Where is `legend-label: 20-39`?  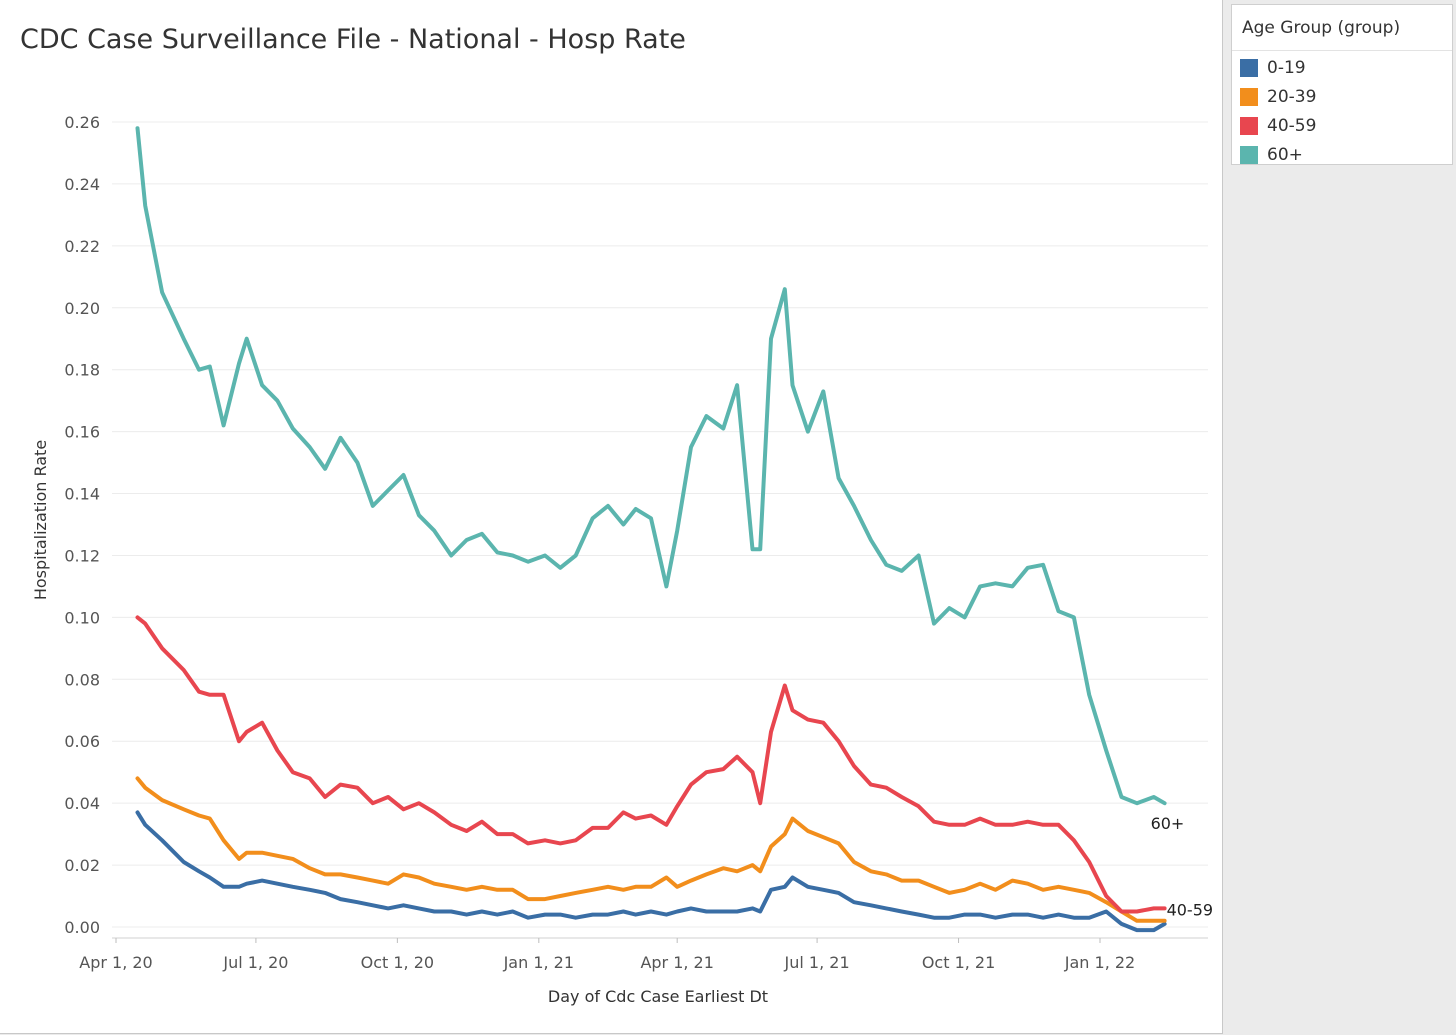 legend-label: 20-39 is located at coordinates (1292, 97).